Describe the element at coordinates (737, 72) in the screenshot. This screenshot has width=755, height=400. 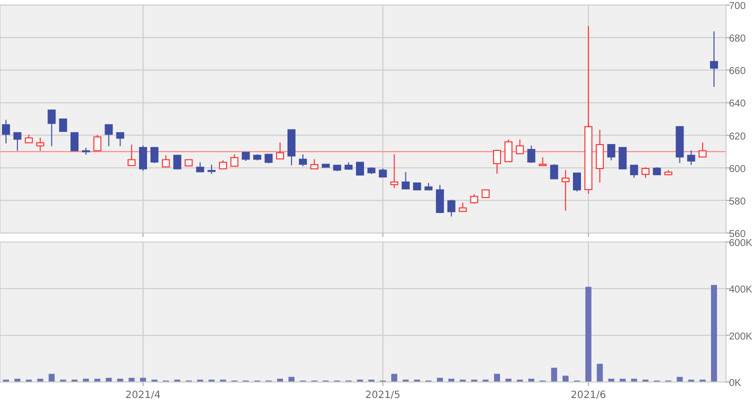
I see `y-tick-label: 660` at that location.